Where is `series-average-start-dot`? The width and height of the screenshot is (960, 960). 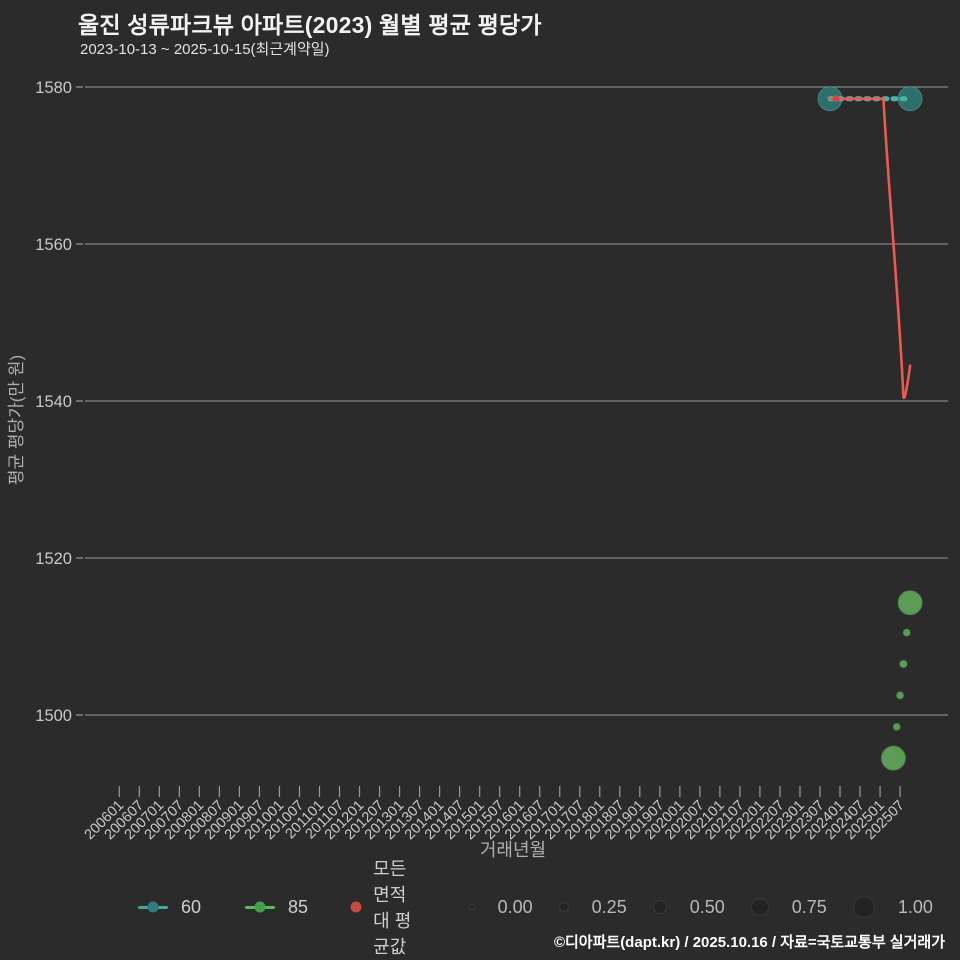
series-average-start-dot is located at coordinates (836, 99).